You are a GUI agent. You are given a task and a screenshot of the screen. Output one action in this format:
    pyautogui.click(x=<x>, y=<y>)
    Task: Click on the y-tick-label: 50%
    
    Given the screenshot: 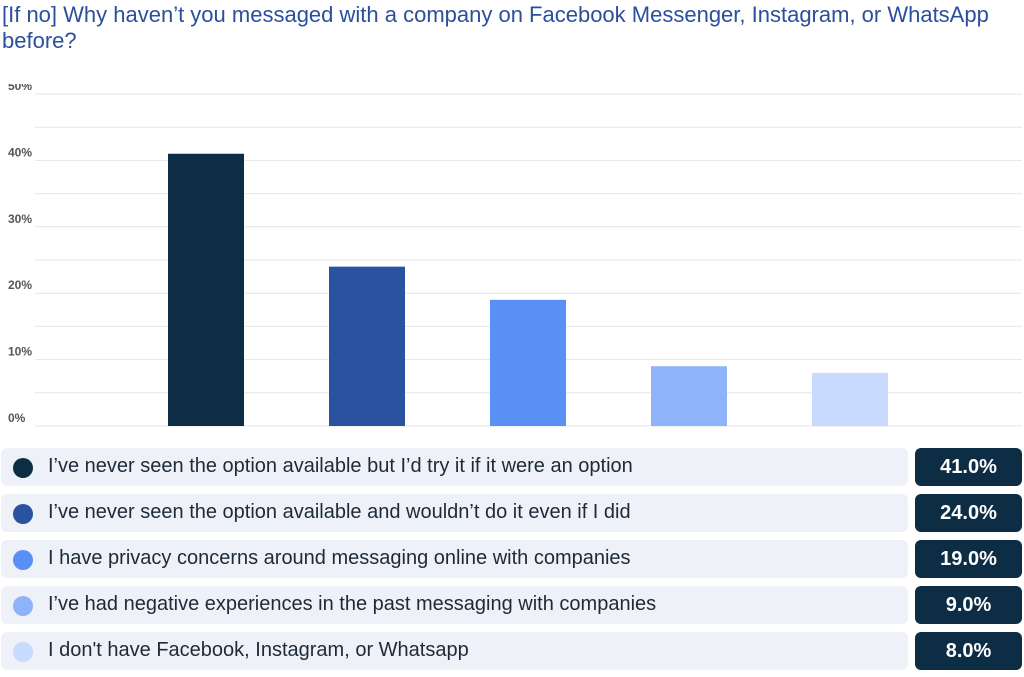 What is the action you would take?
    pyautogui.click(x=20, y=88)
    